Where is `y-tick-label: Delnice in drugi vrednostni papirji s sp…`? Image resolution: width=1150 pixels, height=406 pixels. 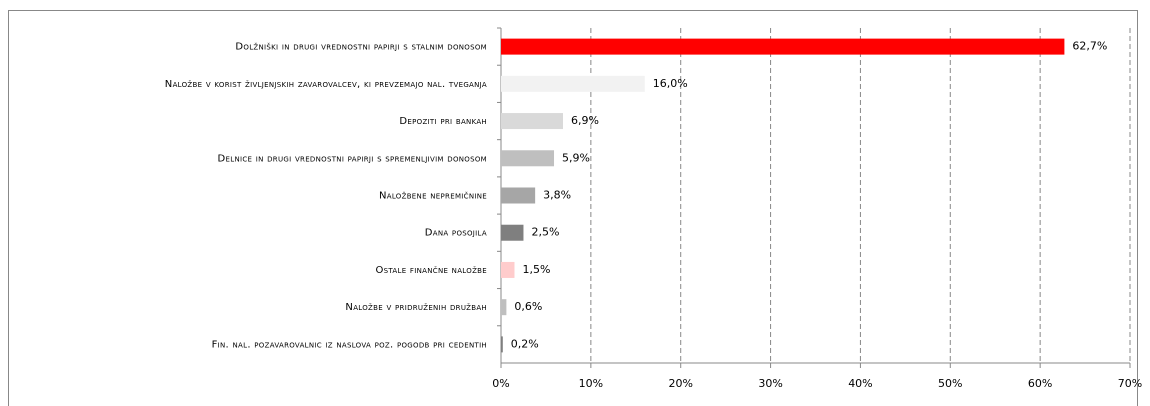
y-tick-label: Delnice in drugi vrednostni papirji s sp… is located at coordinates (352, 158).